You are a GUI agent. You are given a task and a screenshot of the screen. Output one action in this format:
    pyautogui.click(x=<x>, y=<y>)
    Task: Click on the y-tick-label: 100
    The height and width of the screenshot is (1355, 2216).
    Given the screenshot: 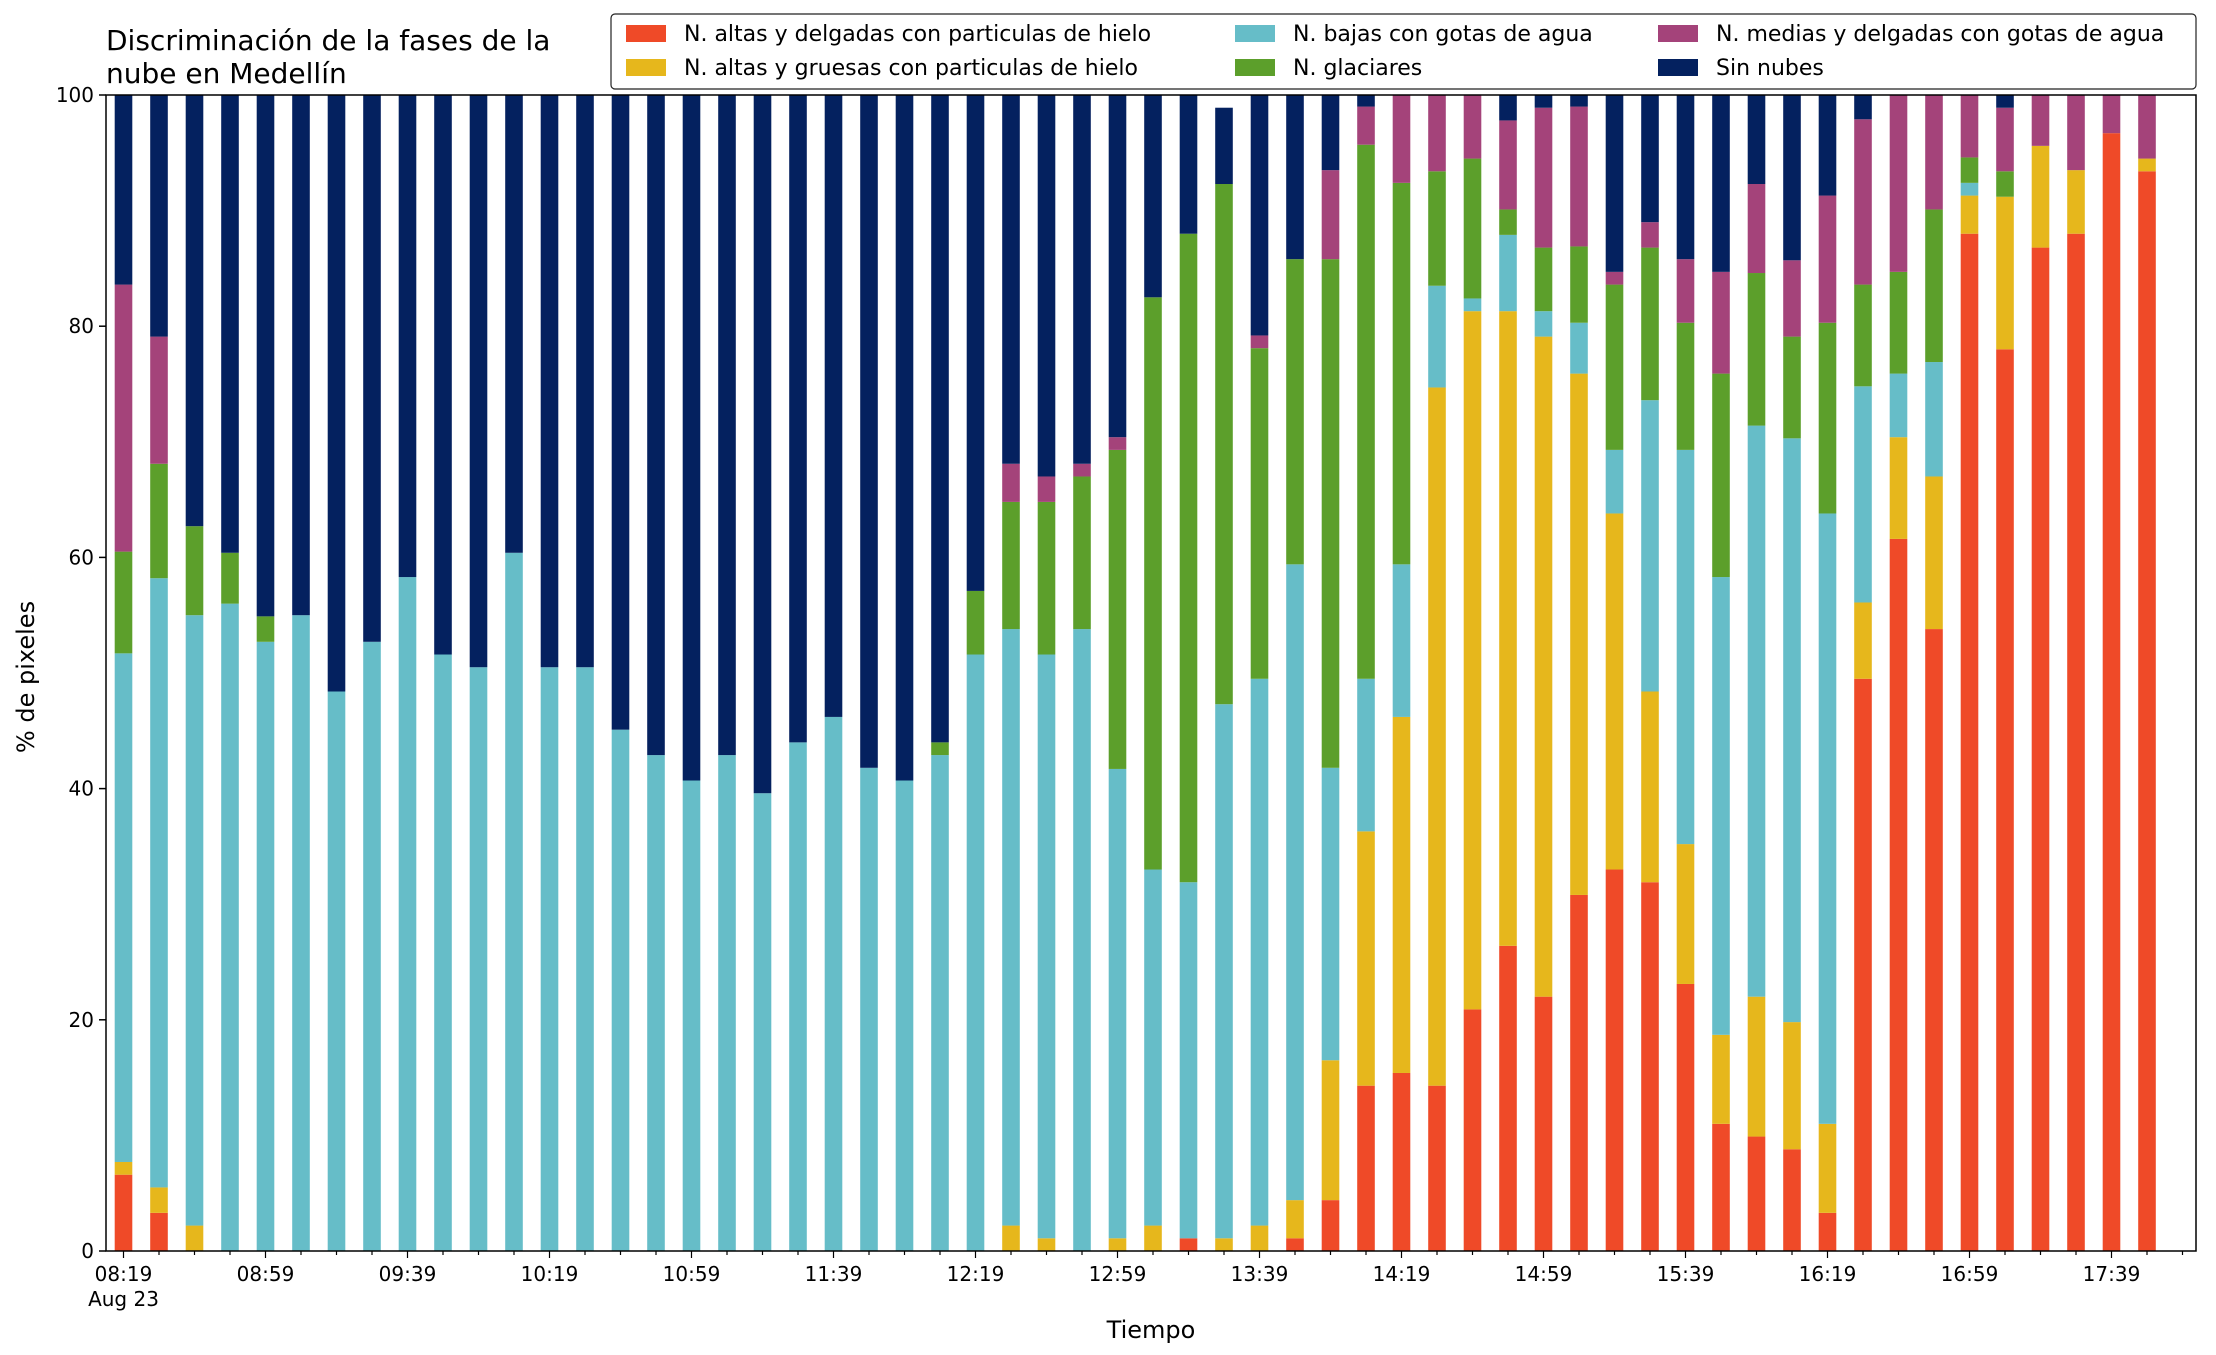 What is the action you would take?
    pyautogui.click(x=75, y=95)
    